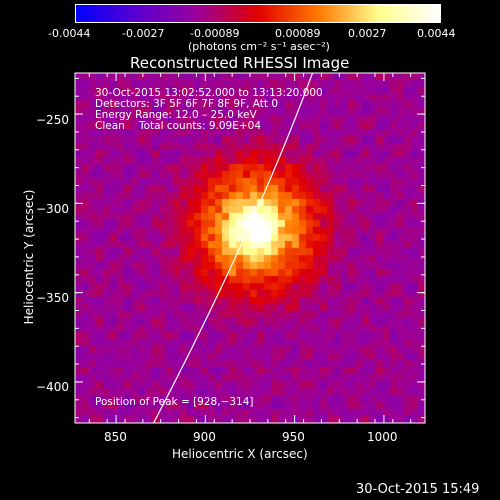 The height and width of the screenshot is (500, 500). What do you see at coordinates (436, 33) in the screenshot?
I see `colorbar-tick-label: 0.0044` at bounding box center [436, 33].